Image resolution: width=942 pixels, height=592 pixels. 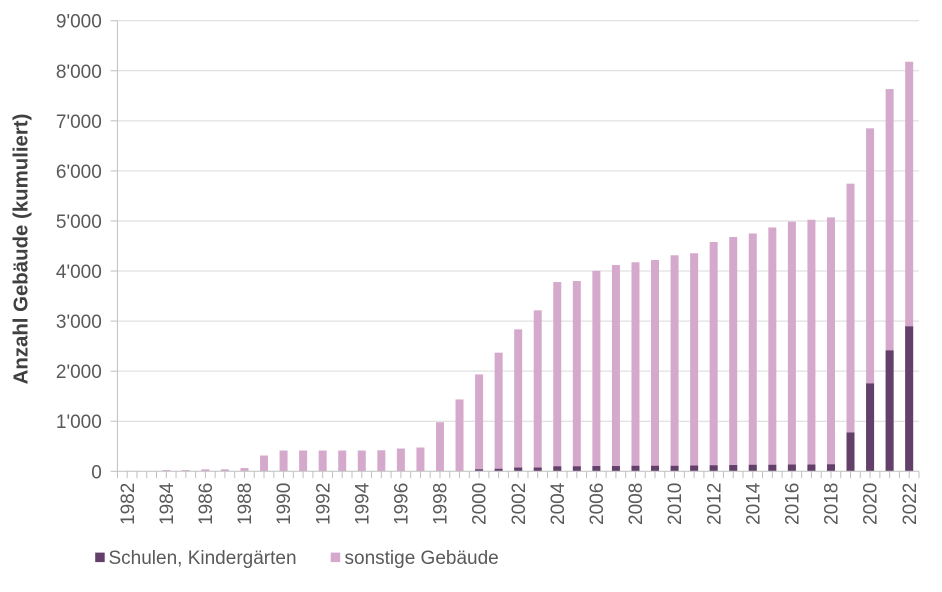 I want to click on svg-text: 2018, so click(x=832, y=504).